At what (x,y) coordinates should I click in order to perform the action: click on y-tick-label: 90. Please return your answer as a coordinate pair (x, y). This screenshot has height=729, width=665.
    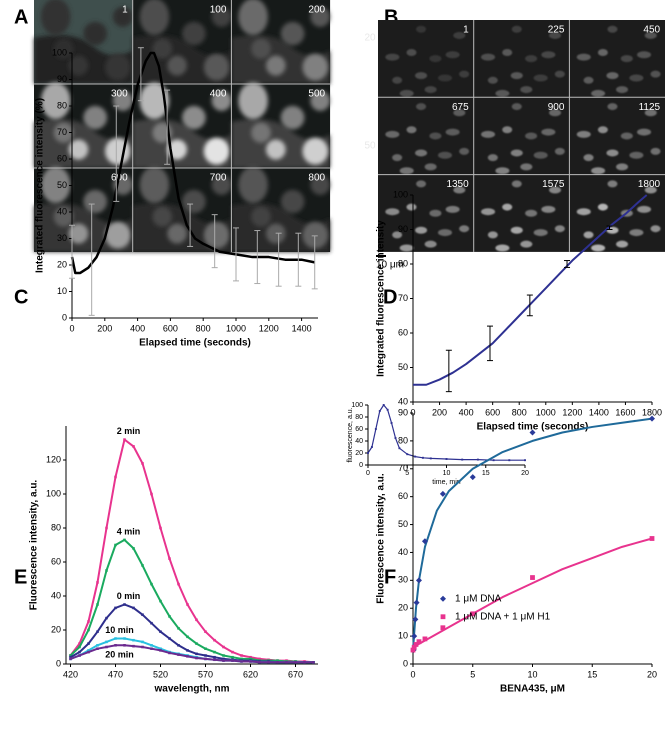
    Looking at the image, I should click on (62, 79).